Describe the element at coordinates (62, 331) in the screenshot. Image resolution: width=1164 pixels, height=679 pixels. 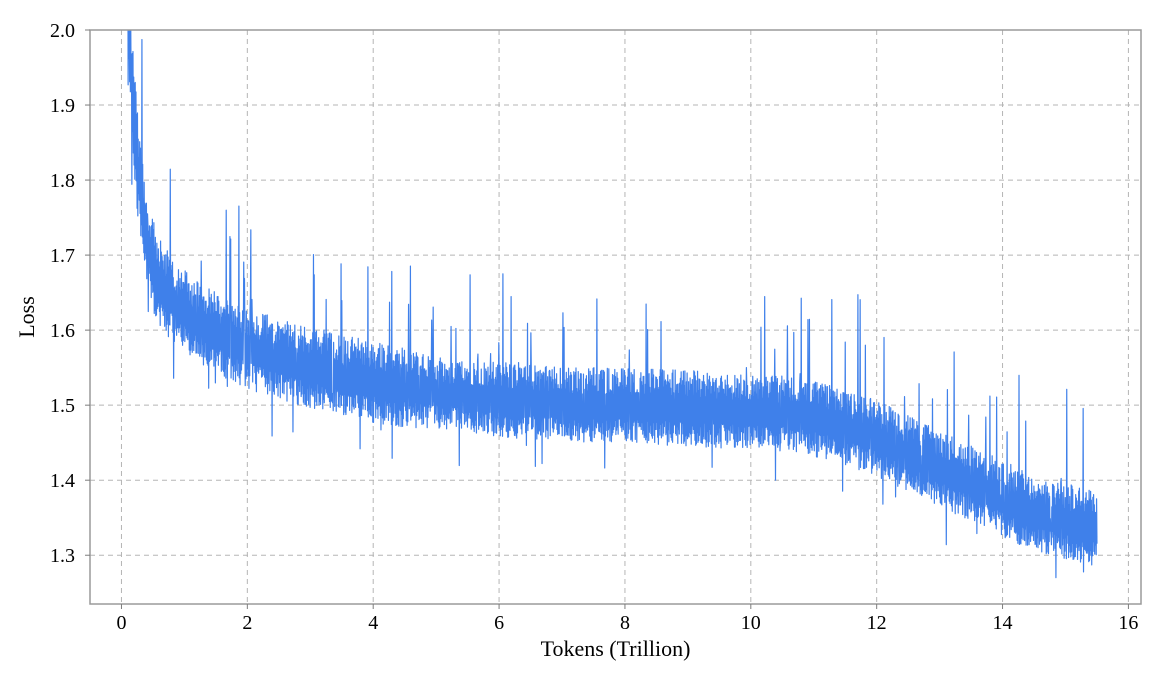
I see `y-tick-label: 1.6` at that location.